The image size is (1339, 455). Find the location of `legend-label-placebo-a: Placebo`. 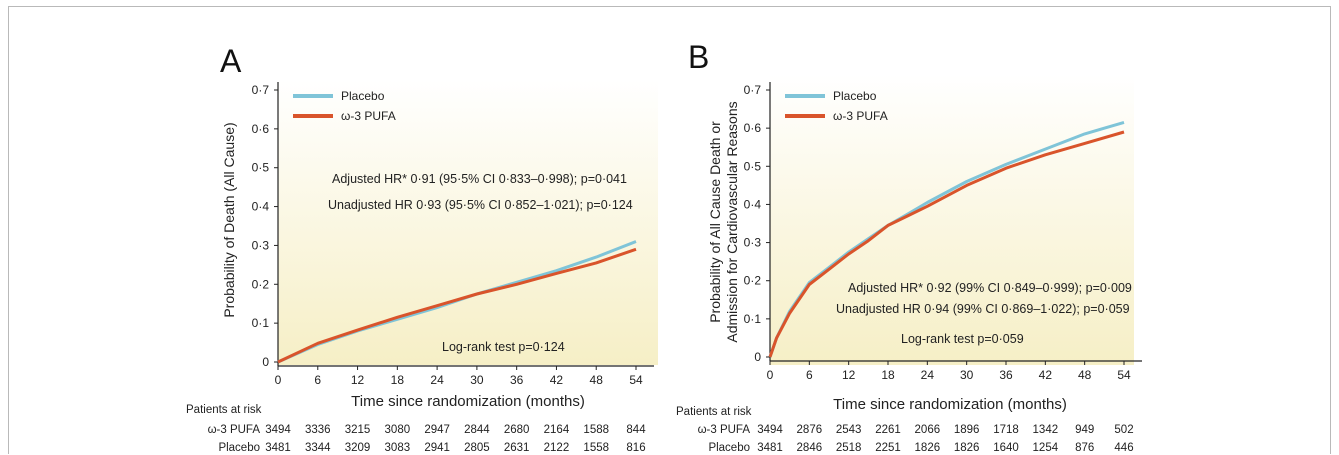

legend-label-placebo-a: Placebo is located at coordinates (363, 96).